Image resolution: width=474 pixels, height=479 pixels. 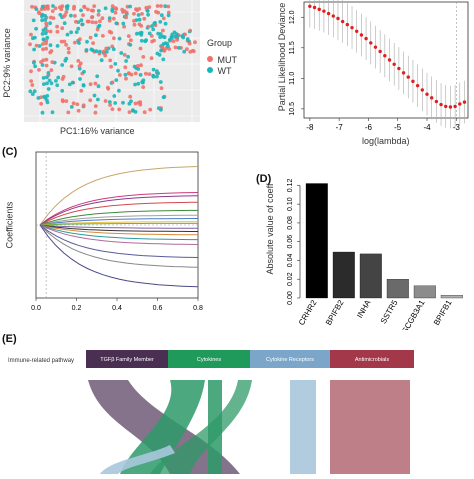 I want to click on cv-xtick-label: -7, so click(x=340, y=127).